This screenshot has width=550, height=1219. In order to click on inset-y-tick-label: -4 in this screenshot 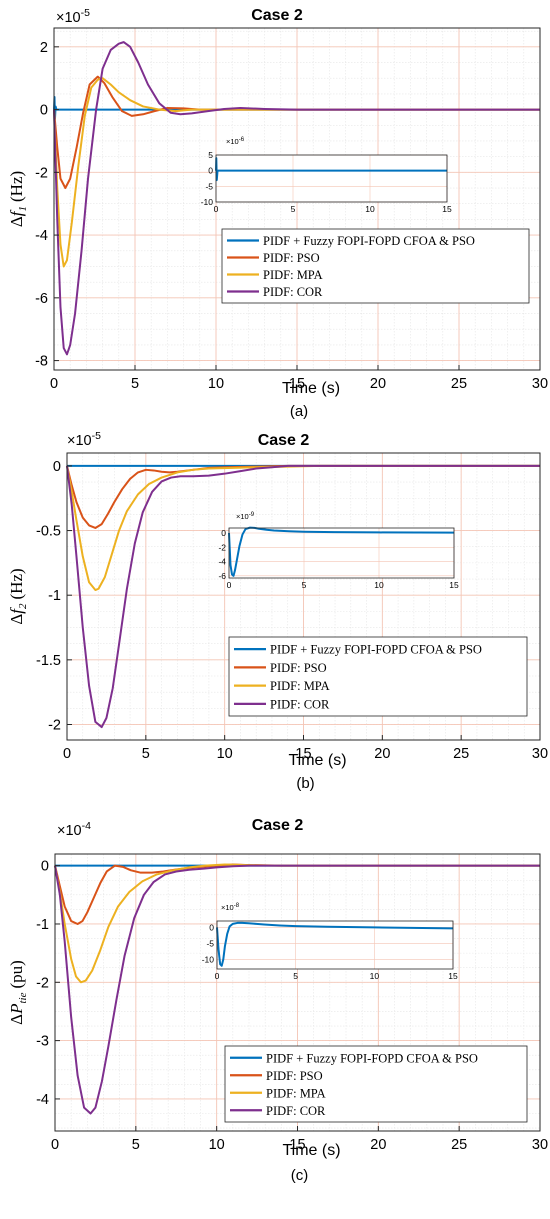, I will do `click(222, 562)`.